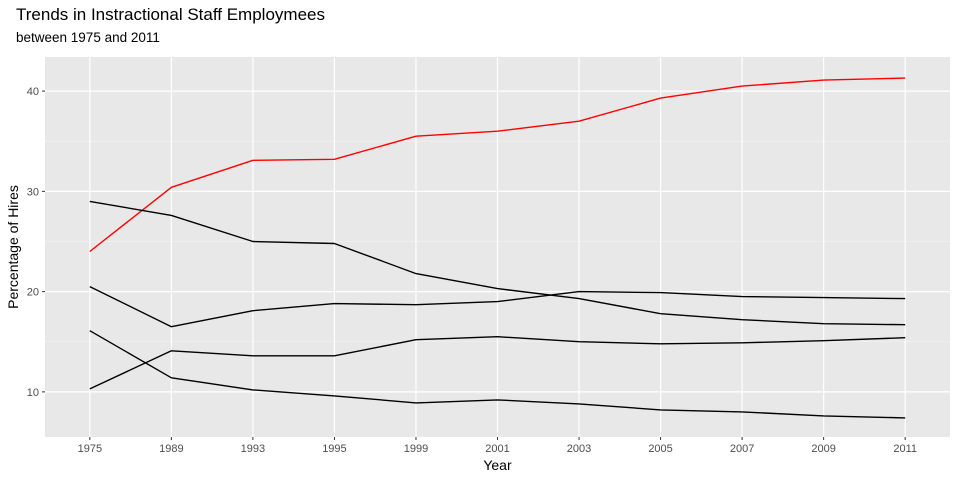 The width and height of the screenshot is (960, 480). Describe the element at coordinates (33, 92) in the screenshot. I see `y-tick-label: 40` at that location.